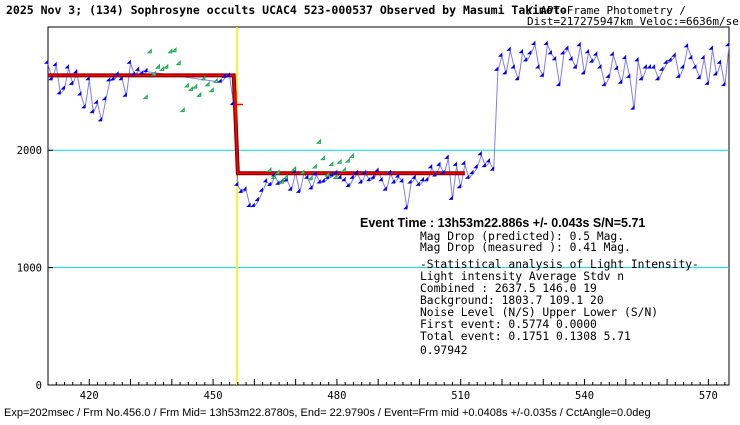 This screenshot has height=425, width=740. I want to click on y-tick-label-0: 0, so click(39, 386).